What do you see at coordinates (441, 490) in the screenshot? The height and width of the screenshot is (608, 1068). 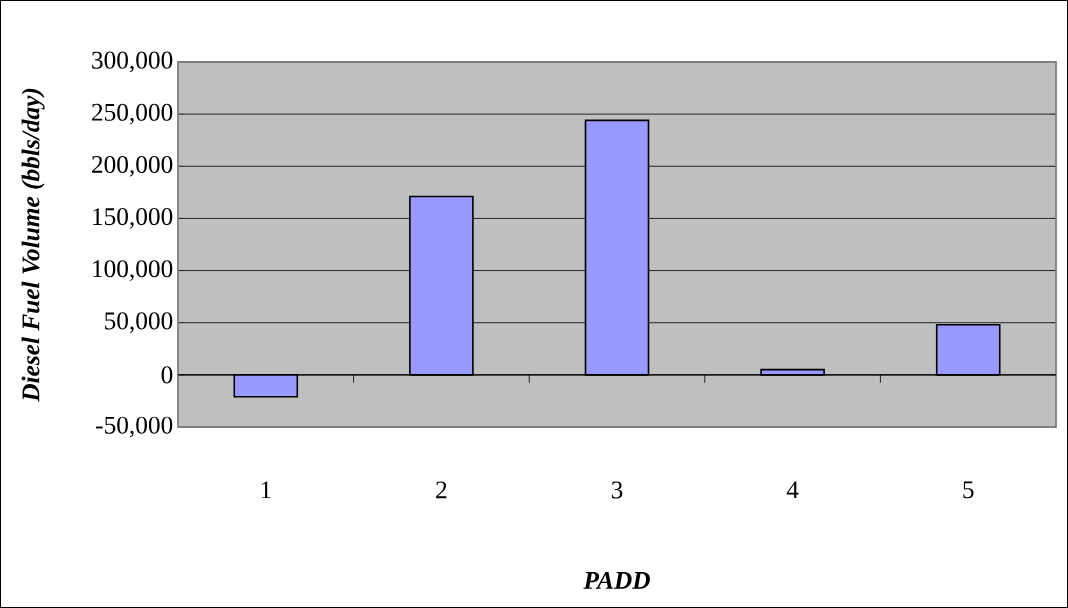 I see `x-tick-label: 2` at bounding box center [441, 490].